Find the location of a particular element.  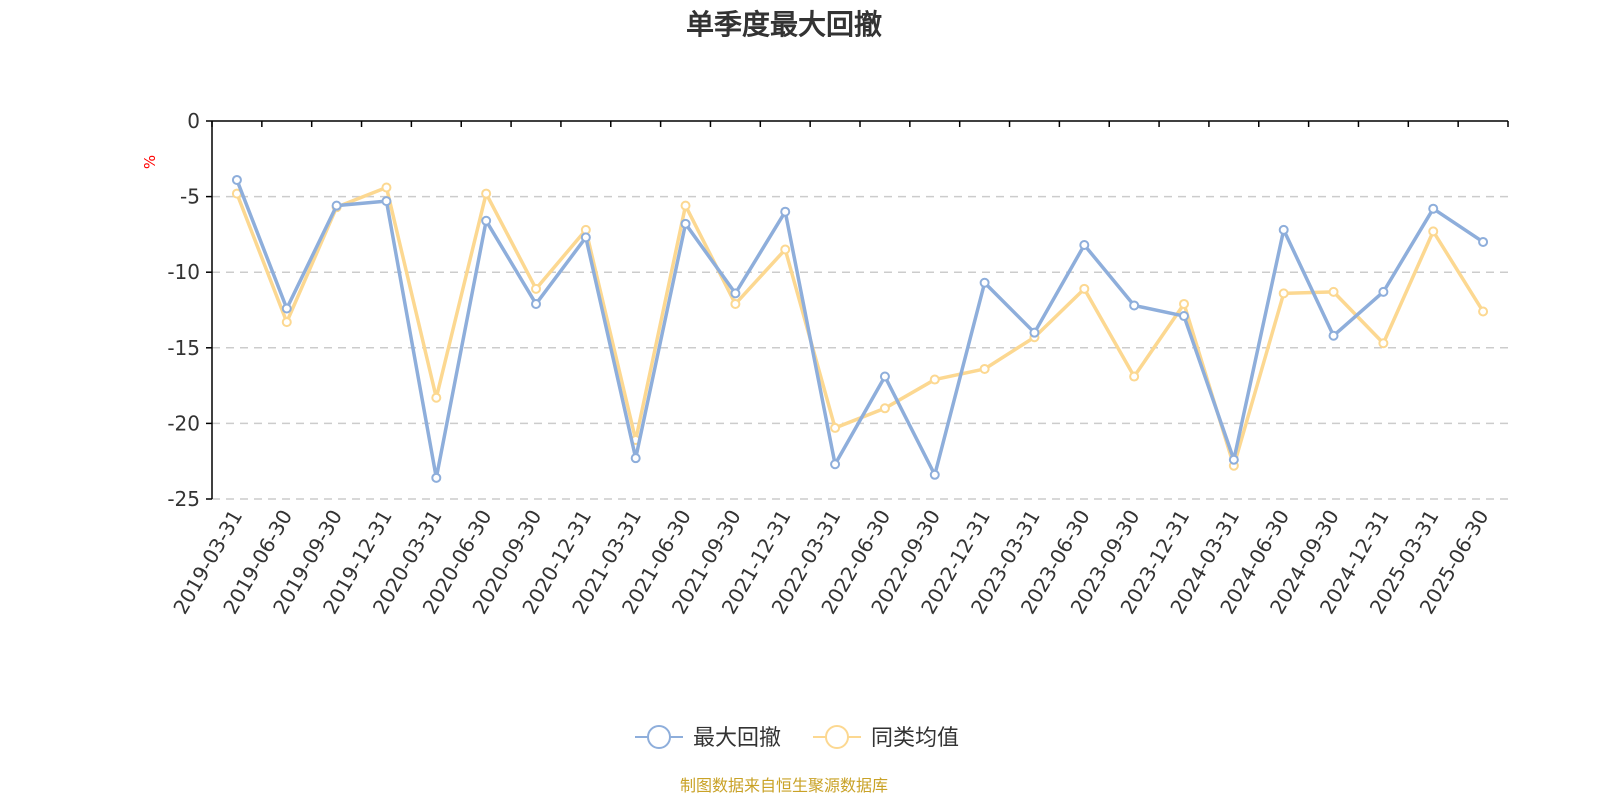

legend-item-1: 同类均值 is located at coordinates (886, 738).